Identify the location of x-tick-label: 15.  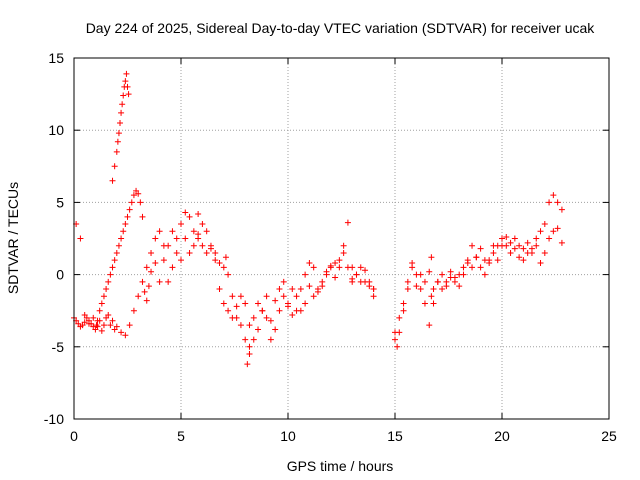
(395, 436).